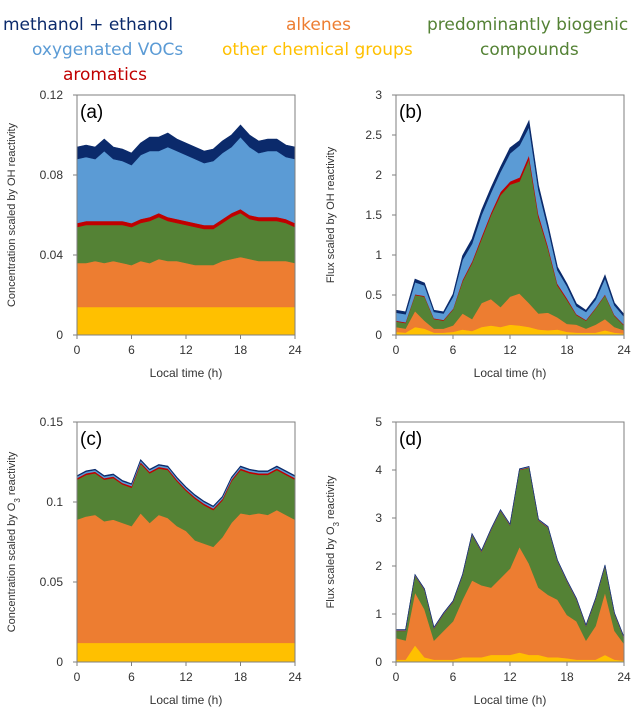 This screenshot has width=636, height=713. What do you see at coordinates (52, 422) in the screenshot?
I see `y-tick-label: 0.15` at bounding box center [52, 422].